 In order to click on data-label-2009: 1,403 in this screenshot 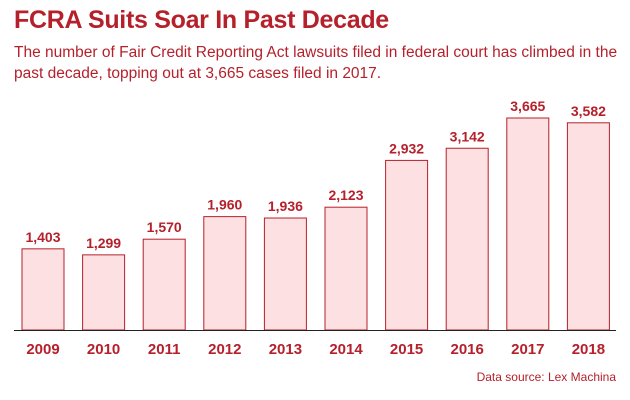, I will do `click(42, 237)`.